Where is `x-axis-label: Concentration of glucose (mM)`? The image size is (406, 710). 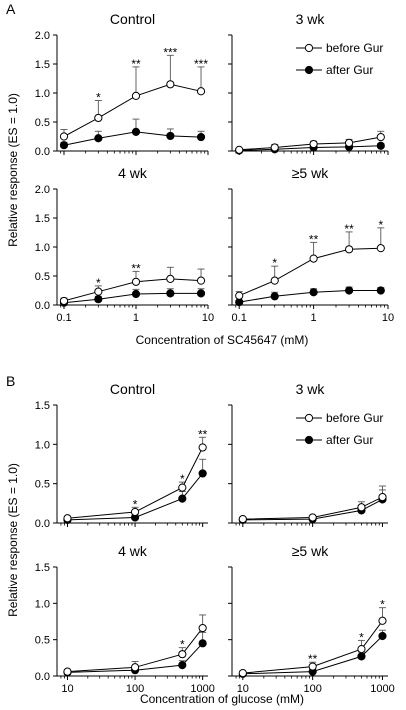
x-axis-label: Concentration of glucose (mM) is located at coordinates (222, 699).